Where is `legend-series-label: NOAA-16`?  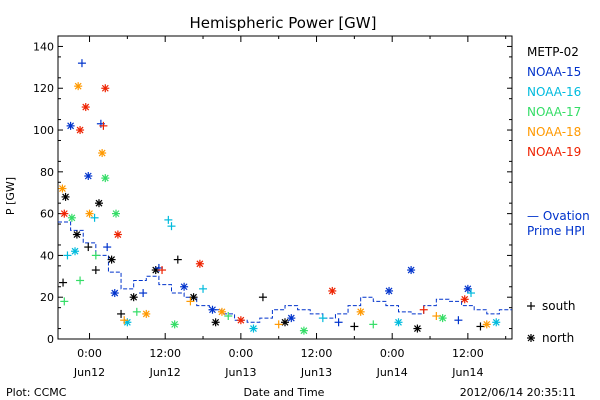
legend-series-label: NOAA-16 is located at coordinates (554, 92).